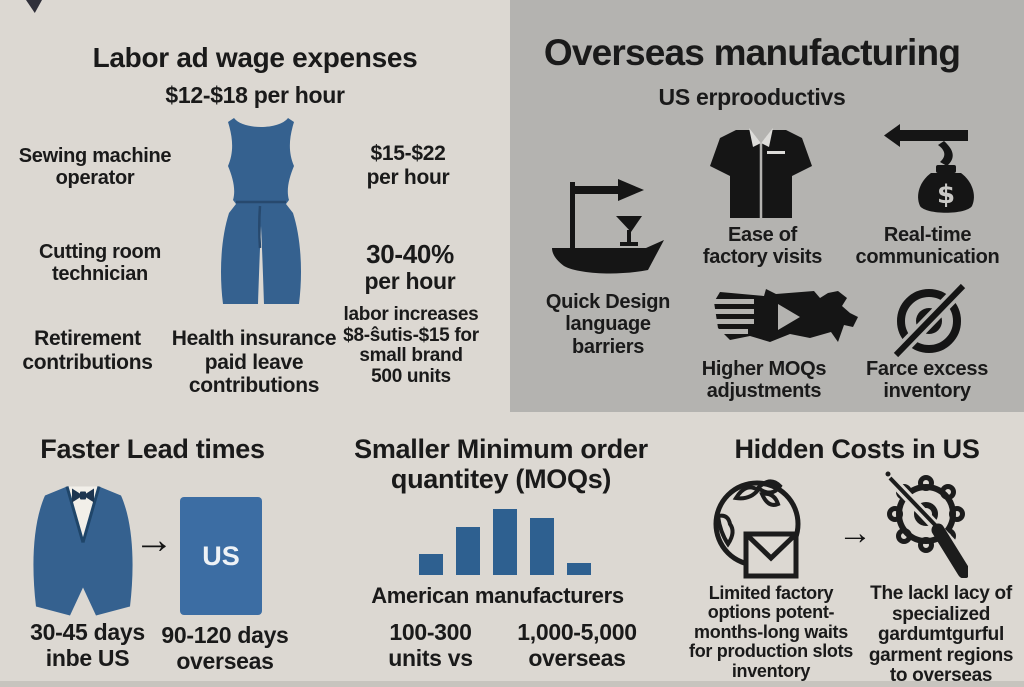  What do you see at coordinates (927, 246) in the screenshot?
I see `realtime-label: Real-time communication` at bounding box center [927, 246].